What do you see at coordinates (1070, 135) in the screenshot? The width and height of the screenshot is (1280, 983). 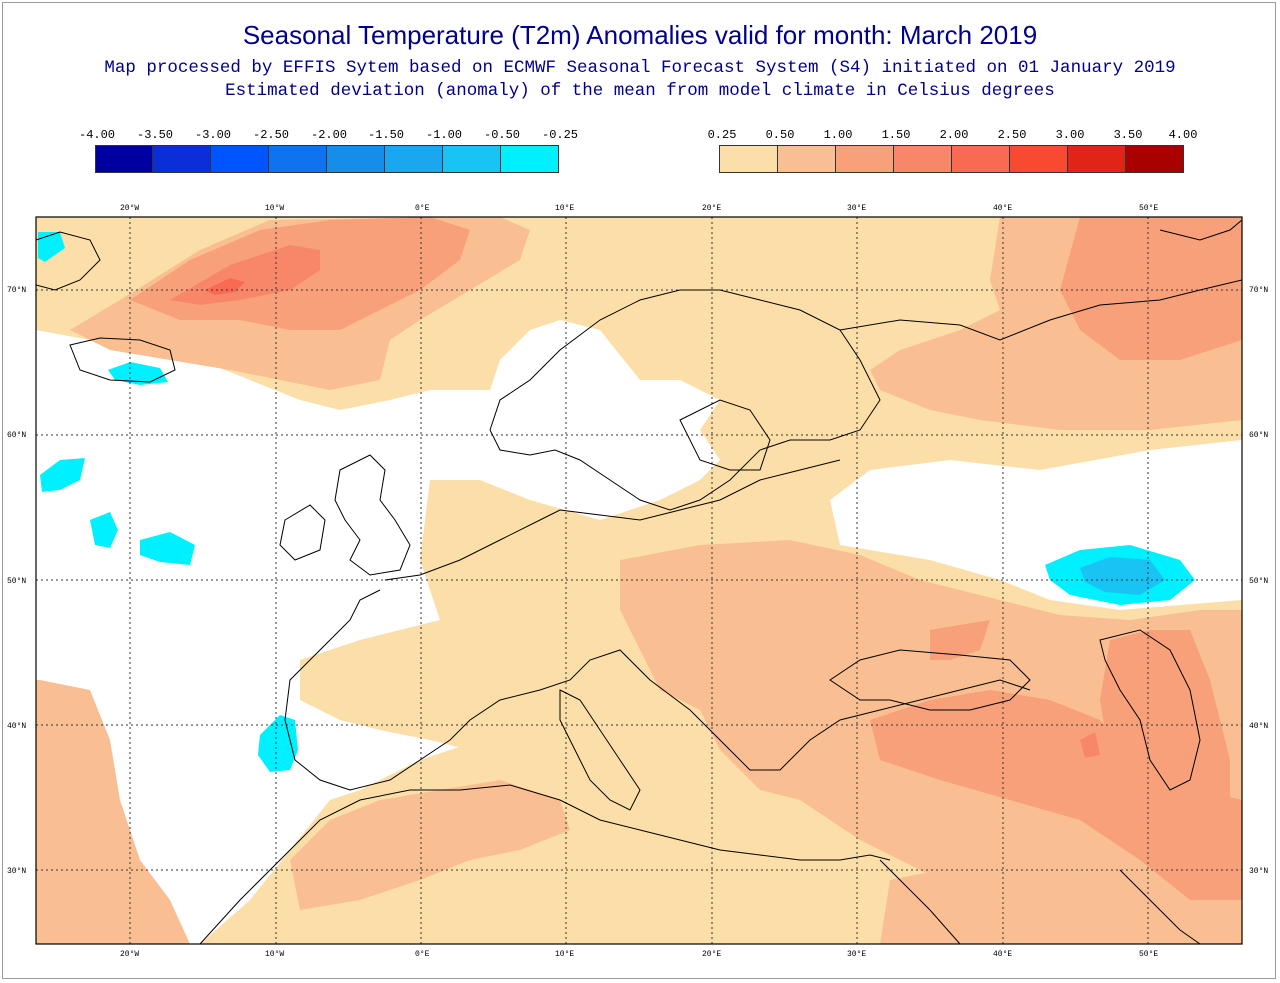 I see `legend-pos-label: 3.00` at bounding box center [1070, 135].